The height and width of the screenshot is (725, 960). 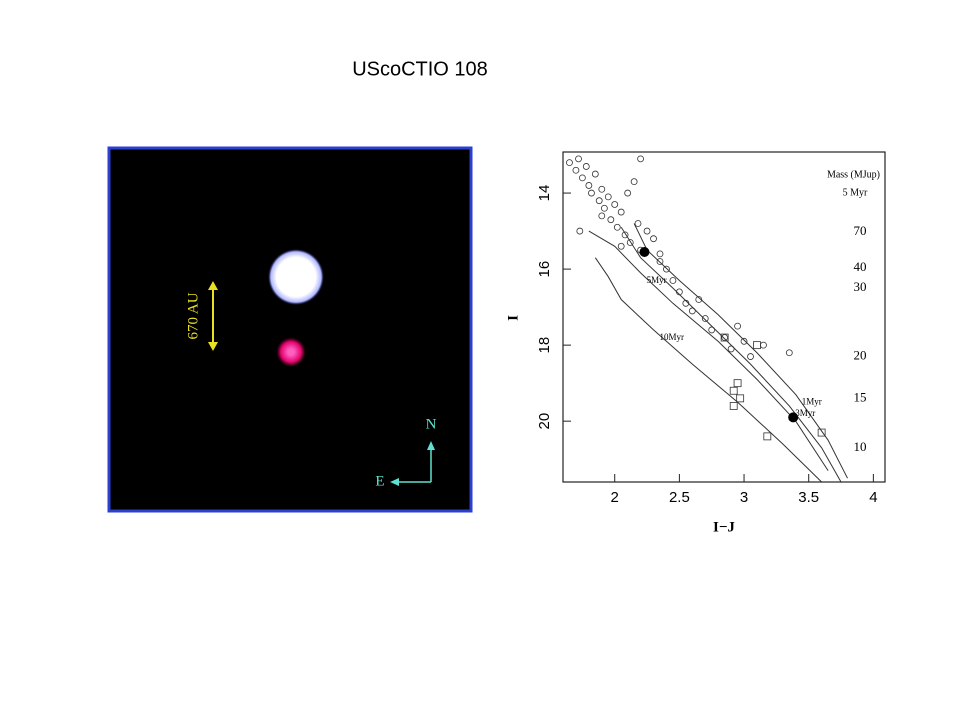 I want to click on primary-star, so click(x=296, y=277).